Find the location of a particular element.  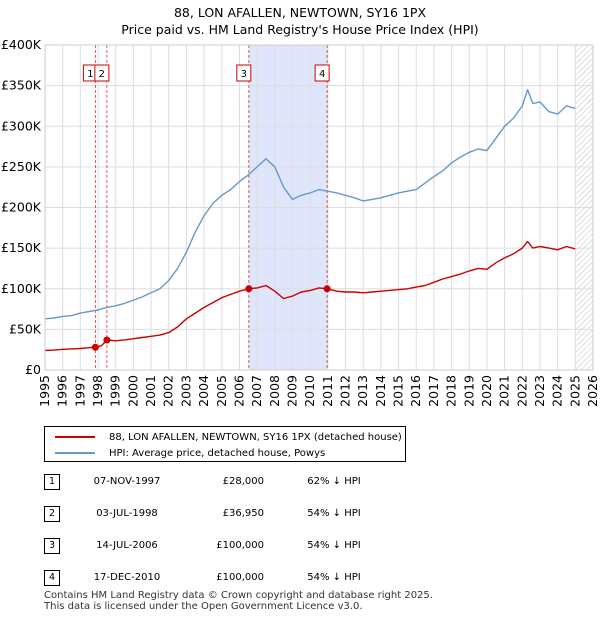

sale-hpi-diff: 62% ↓ HPI is located at coordinates (334, 481).